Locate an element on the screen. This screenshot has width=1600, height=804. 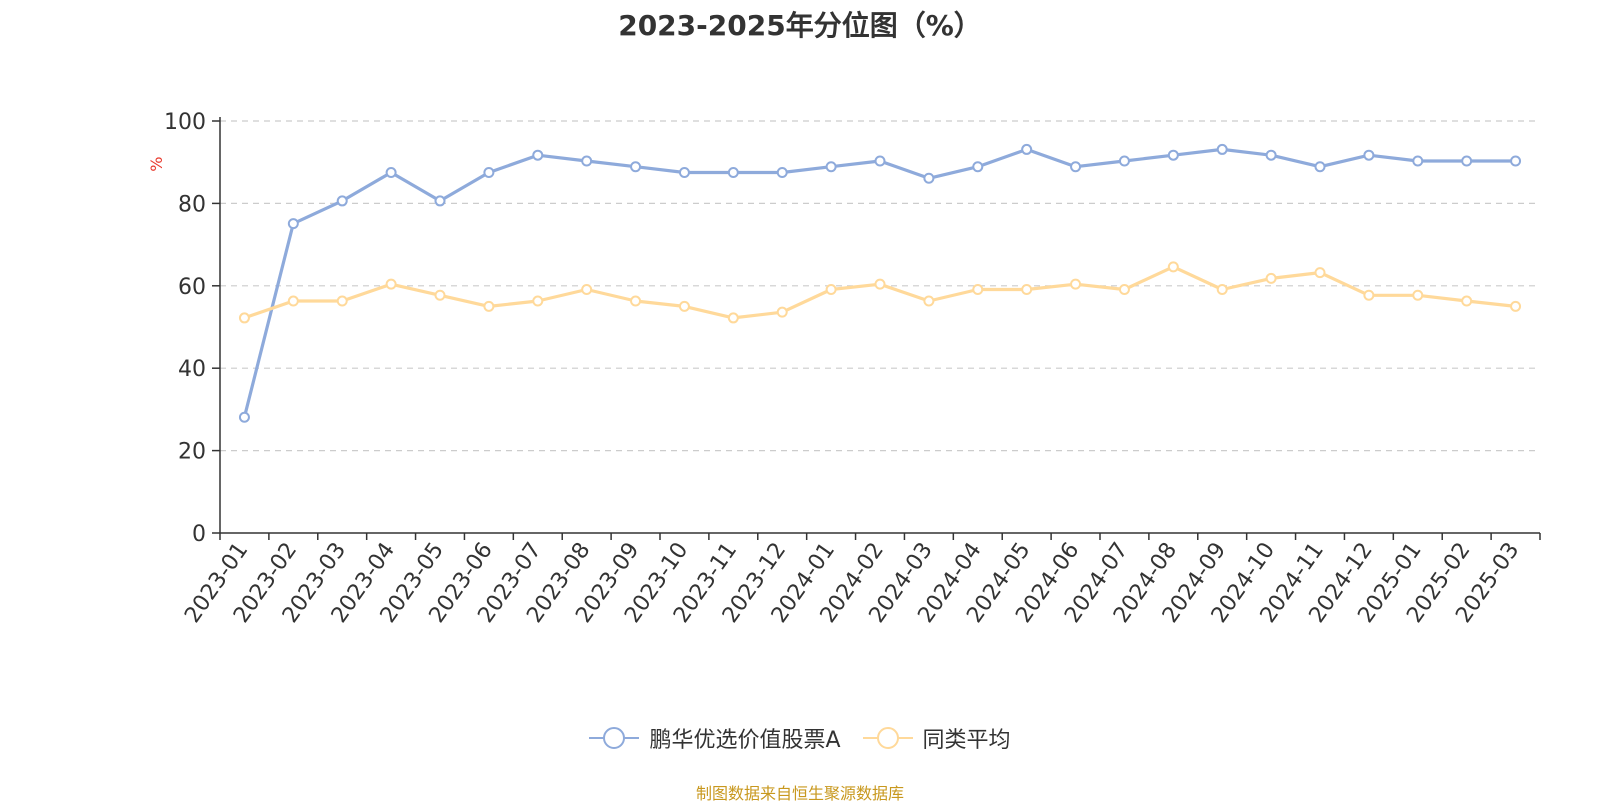
legend-item-series-2: 同类平均 is located at coordinates (936, 738).